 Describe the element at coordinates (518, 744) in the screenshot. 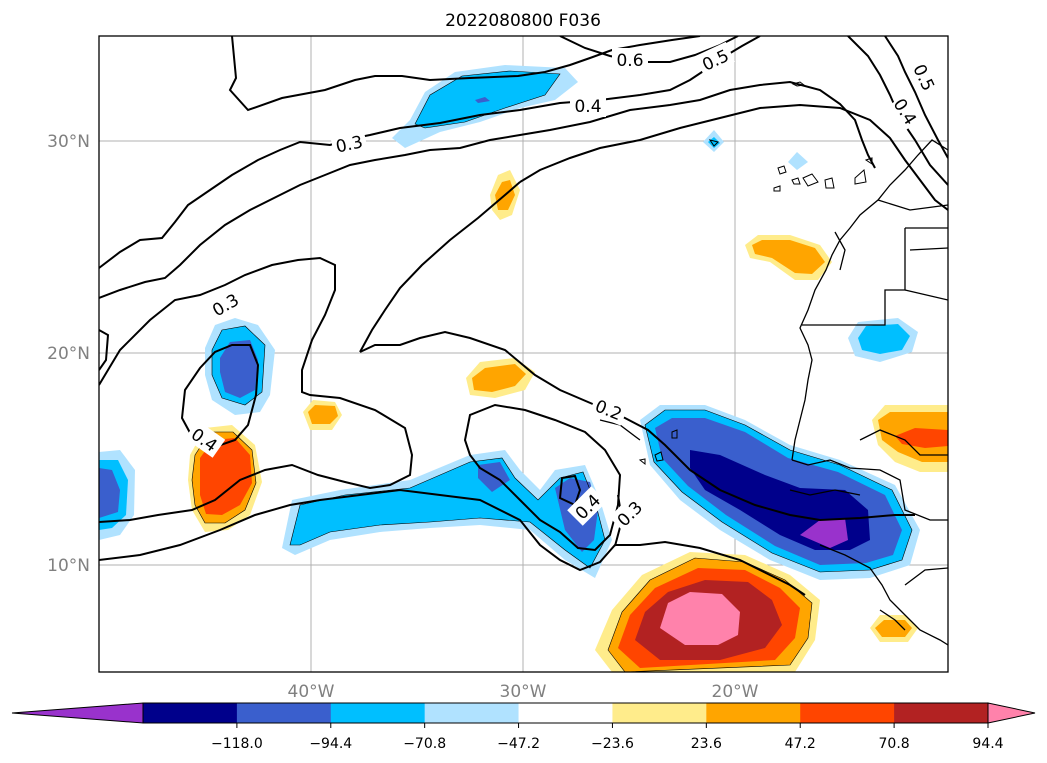

I see `colorbar-tick-label: −47.2` at that location.